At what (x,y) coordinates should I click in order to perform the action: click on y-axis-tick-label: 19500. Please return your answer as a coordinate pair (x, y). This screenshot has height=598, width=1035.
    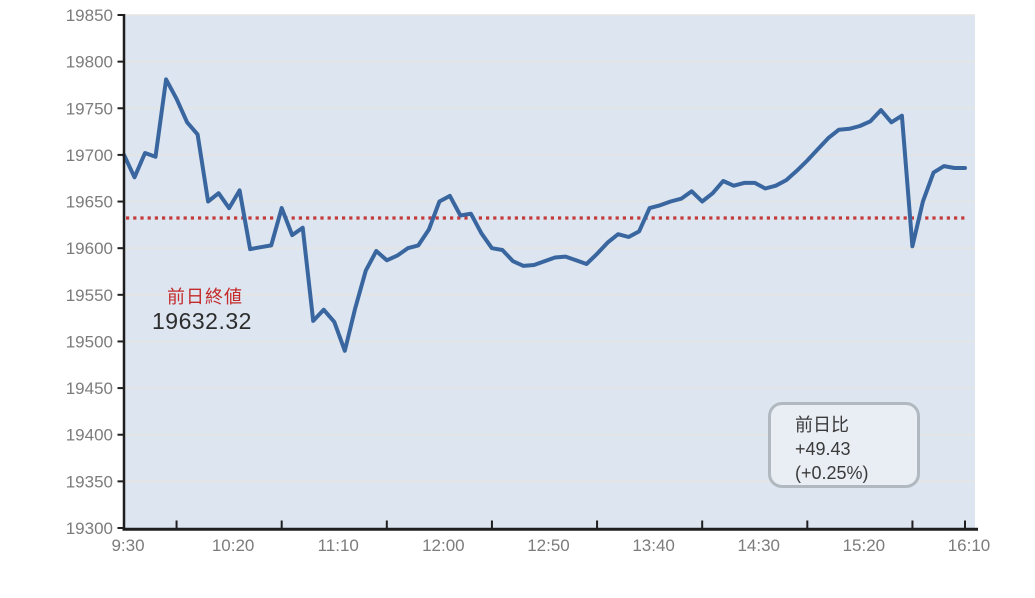
    Looking at the image, I should click on (89, 341).